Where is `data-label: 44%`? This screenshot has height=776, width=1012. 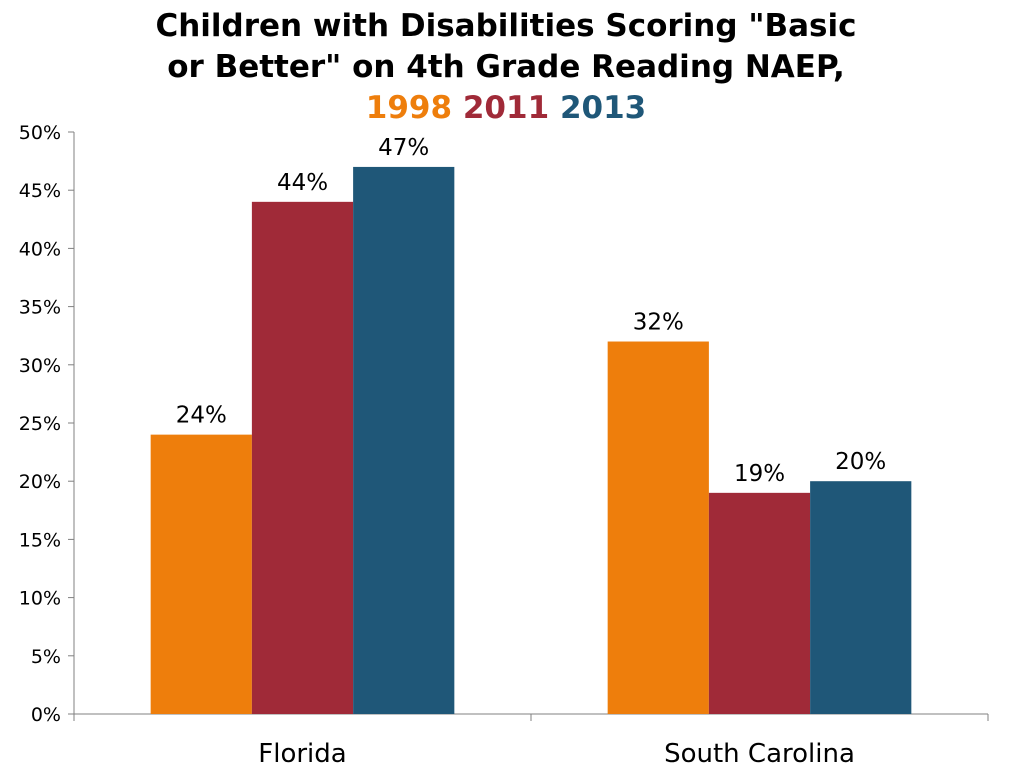 data-label: 44% is located at coordinates (302, 183).